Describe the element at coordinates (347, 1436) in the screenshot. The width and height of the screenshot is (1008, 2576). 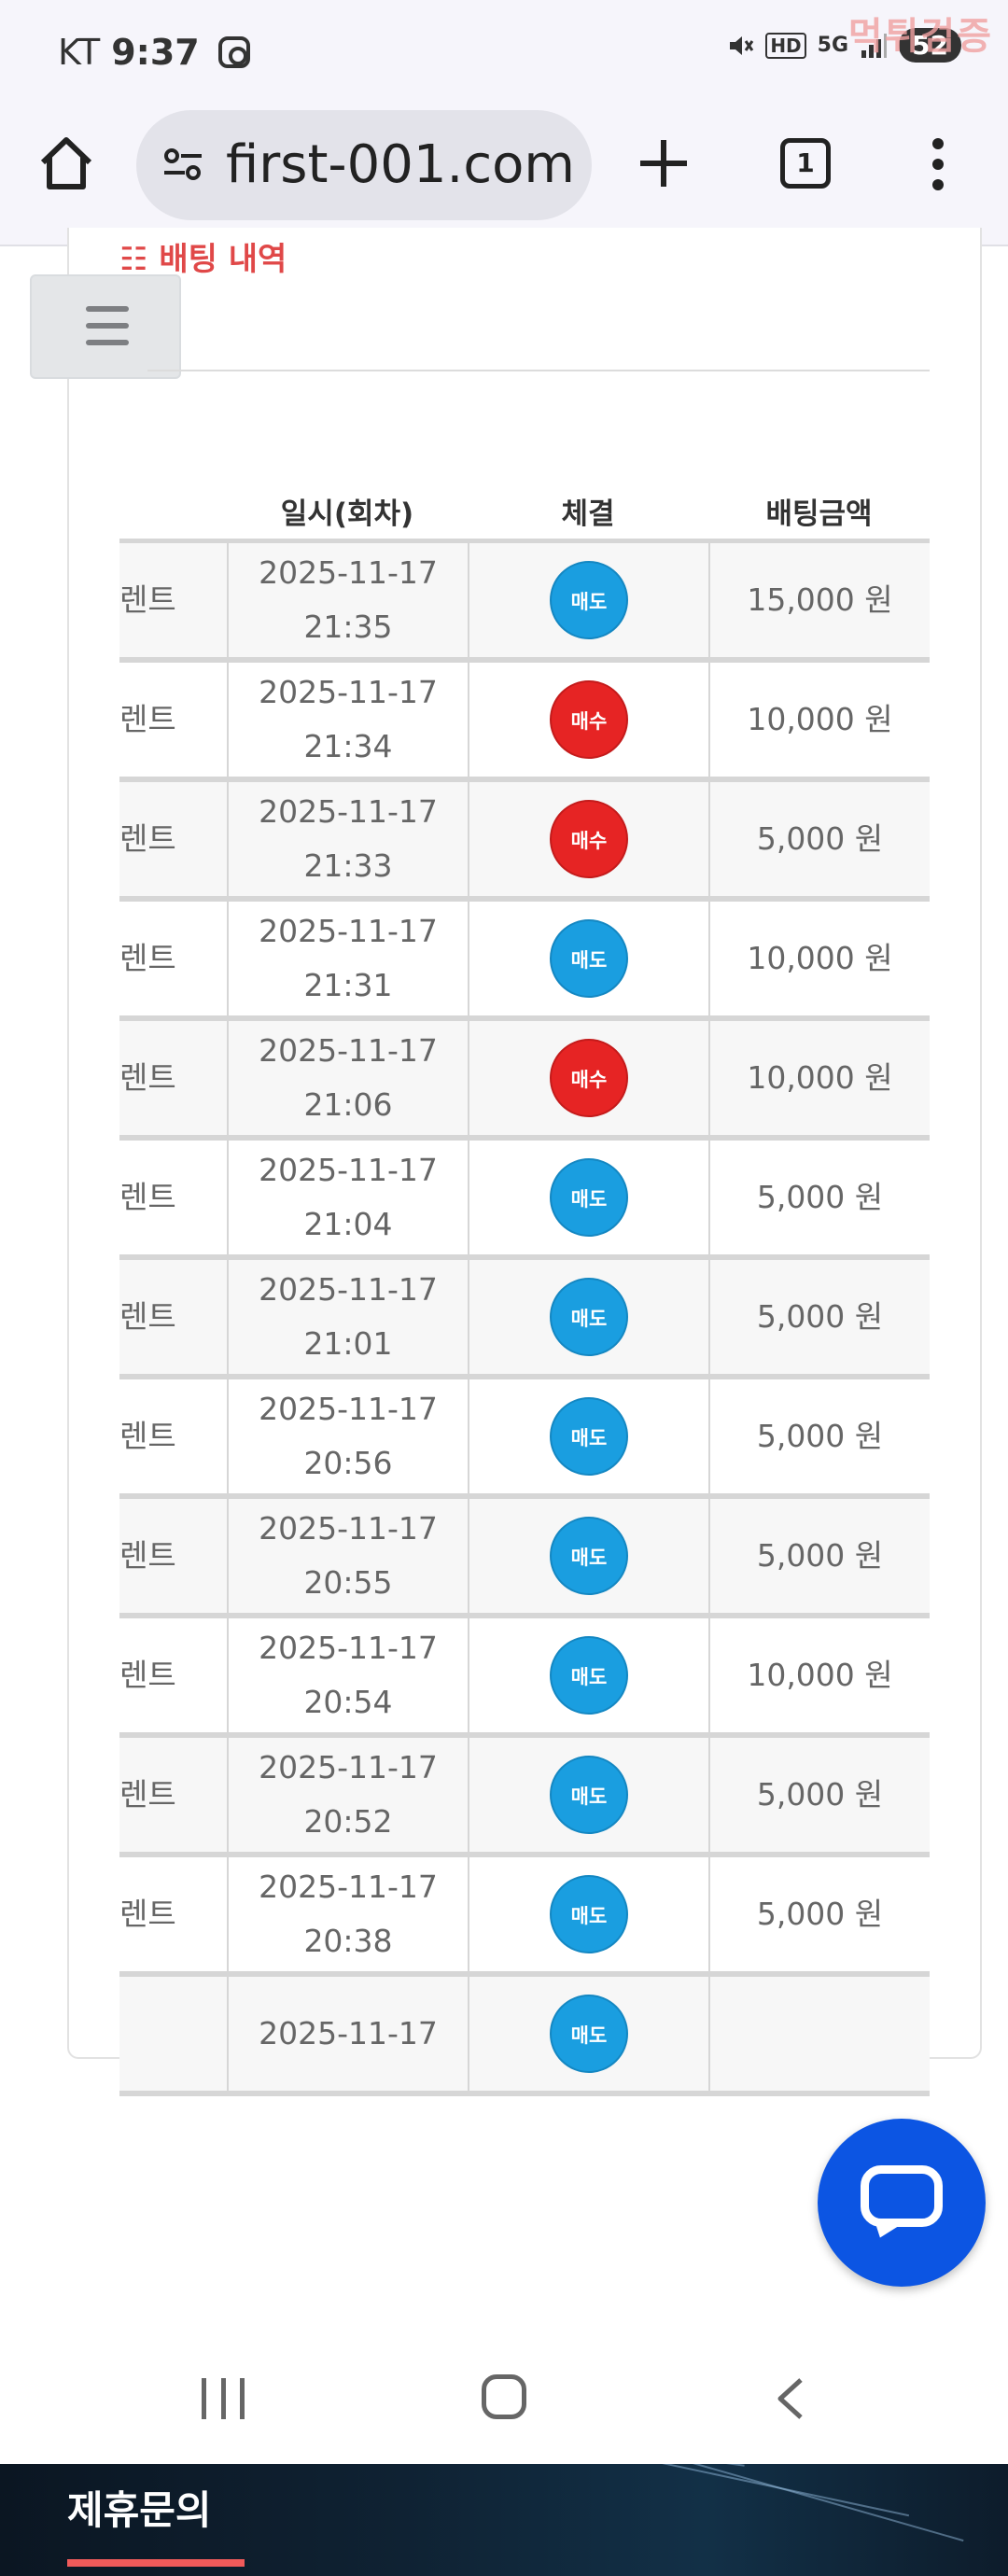
I see `cell-datetime: 2025-11-17 20:56` at that location.